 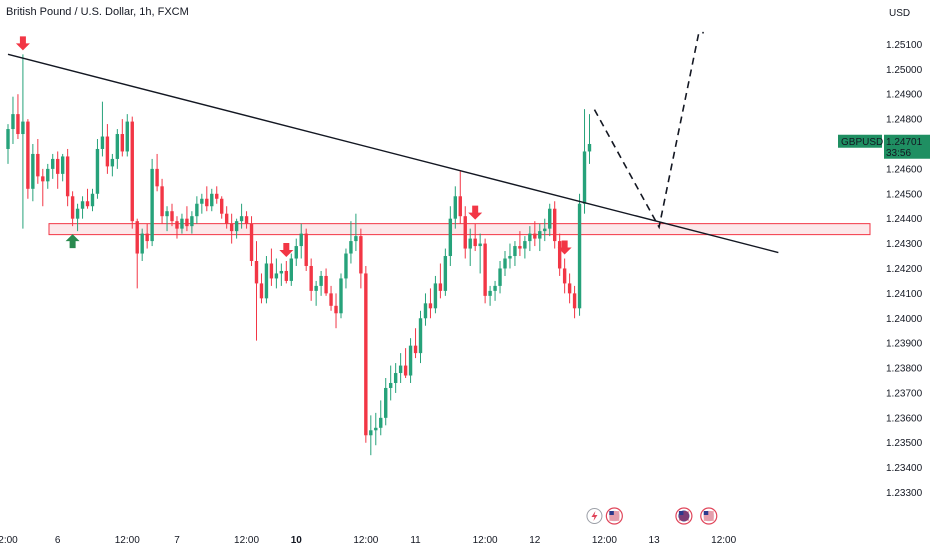 What do you see at coordinates (899, 13) in the screenshot?
I see `currency-label: USD` at bounding box center [899, 13].